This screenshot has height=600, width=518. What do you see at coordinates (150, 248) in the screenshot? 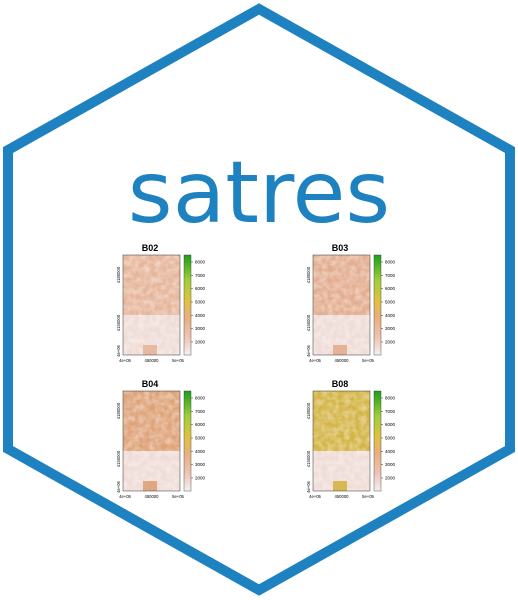
I see `panel-title: B02` at bounding box center [150, 248].